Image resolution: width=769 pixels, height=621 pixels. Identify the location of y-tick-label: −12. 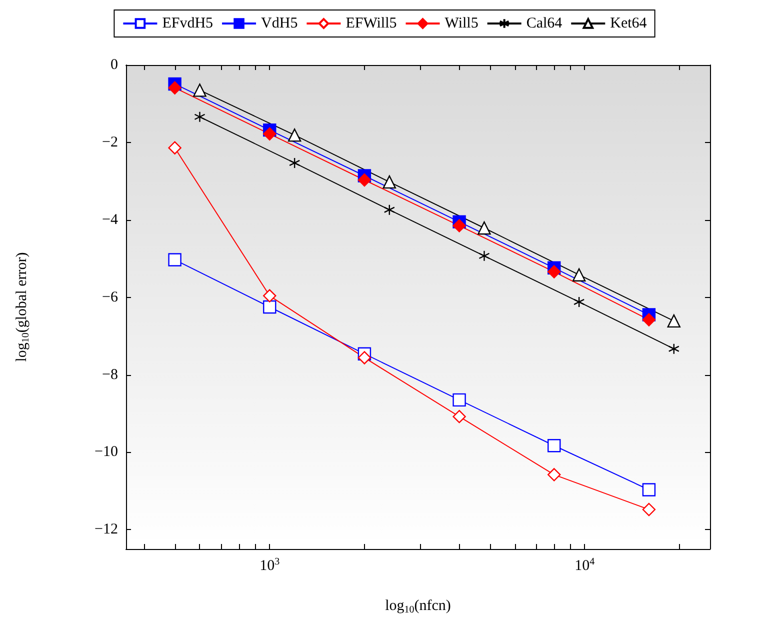
(106, 530).